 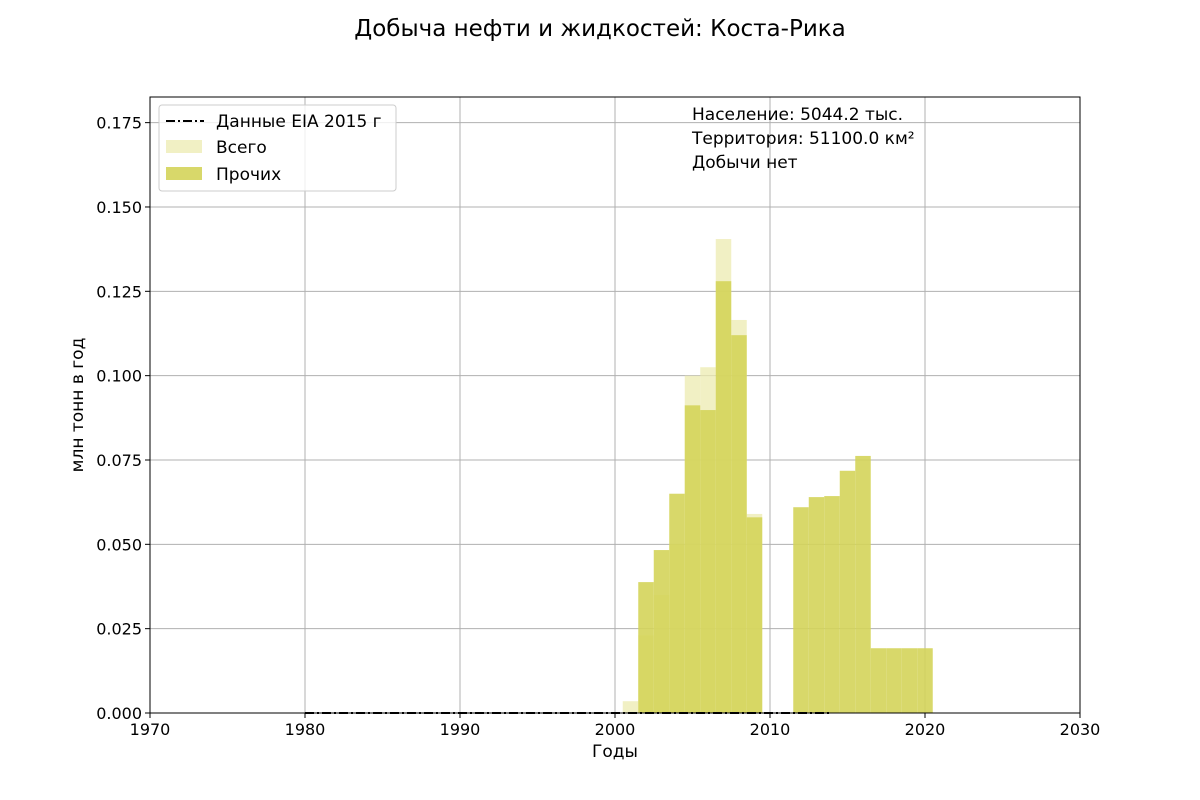 I want to click on x-tick-label: 2010, so click(x=770, y=729).